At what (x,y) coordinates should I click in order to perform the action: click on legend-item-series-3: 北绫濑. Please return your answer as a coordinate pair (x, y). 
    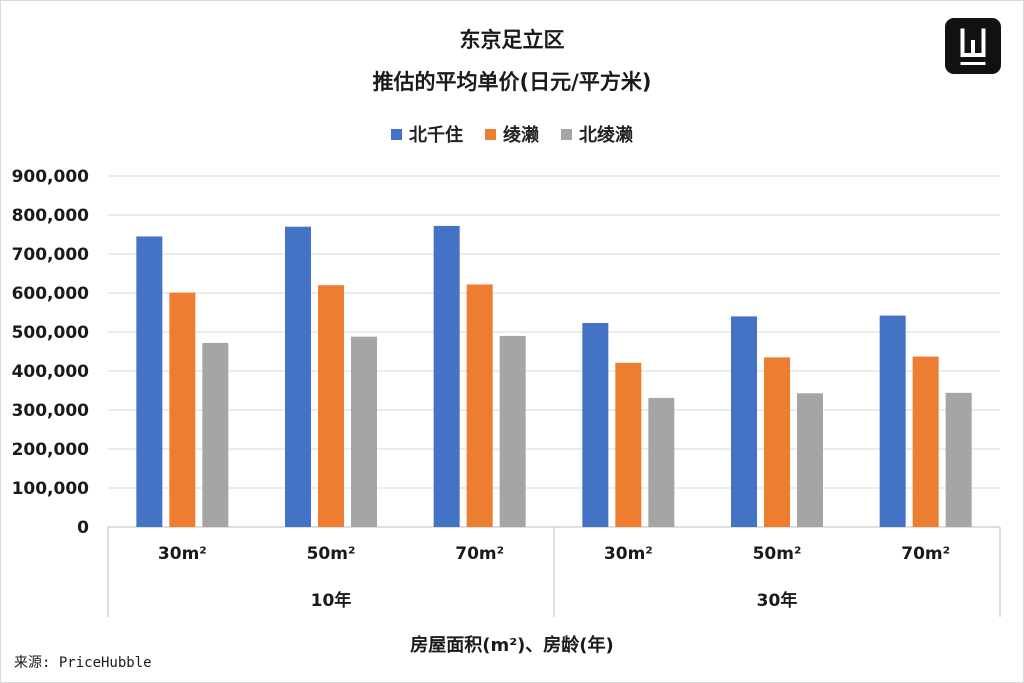
    Looking at the image, I should click on (597, 134).